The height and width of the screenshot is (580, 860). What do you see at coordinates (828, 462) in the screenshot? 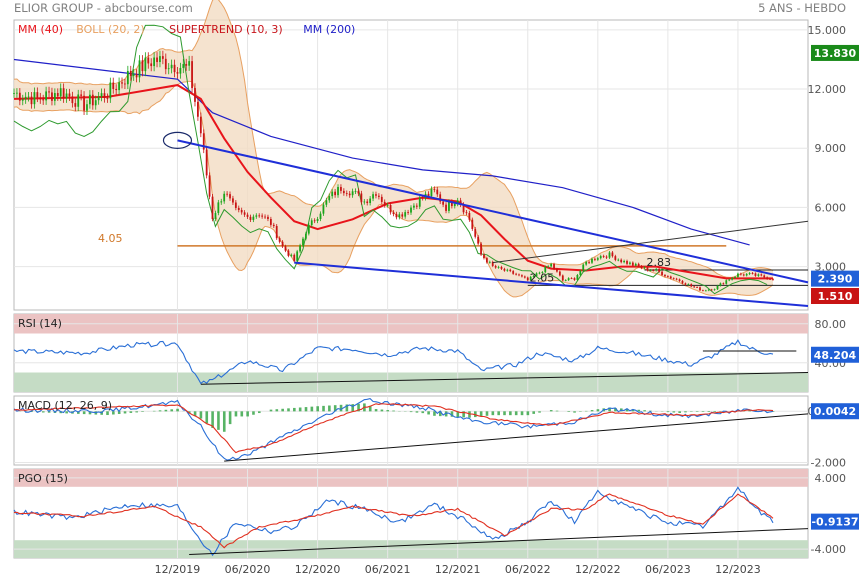
I see `y-tick-label: -2.000` at bounding box center [828, 462].